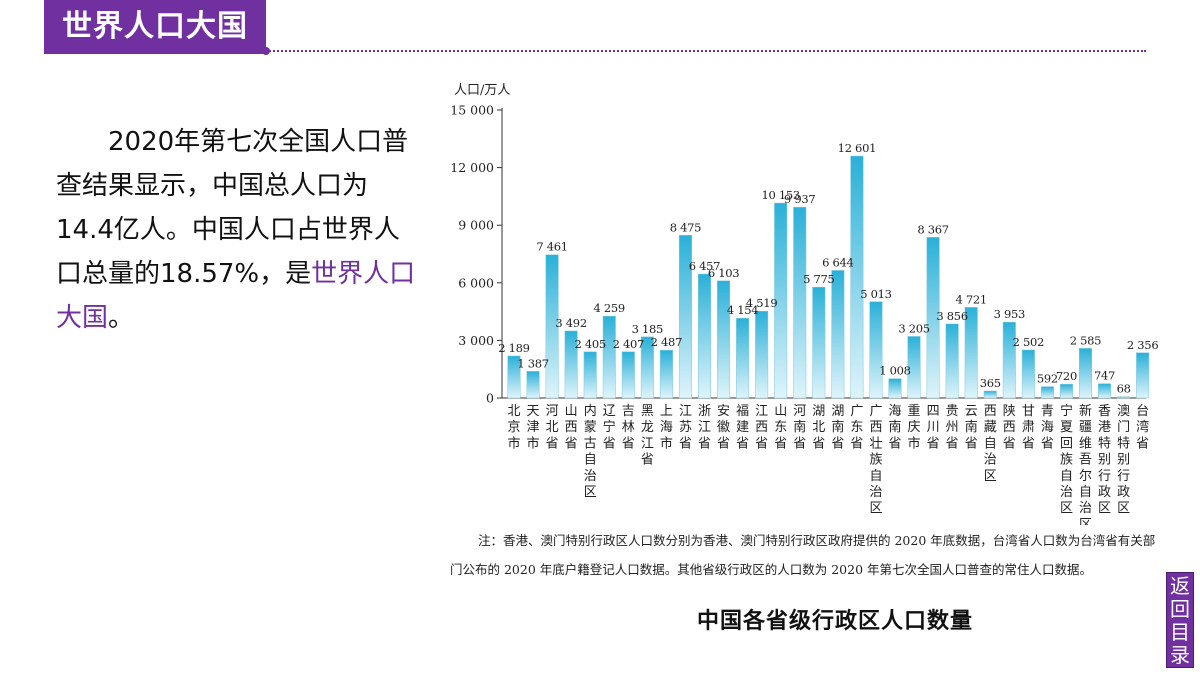  What do you see at coordinates (1085, 340) in the screenshot?
I see `bar-value-label: 2 585` at bounding box center [1085, 340].